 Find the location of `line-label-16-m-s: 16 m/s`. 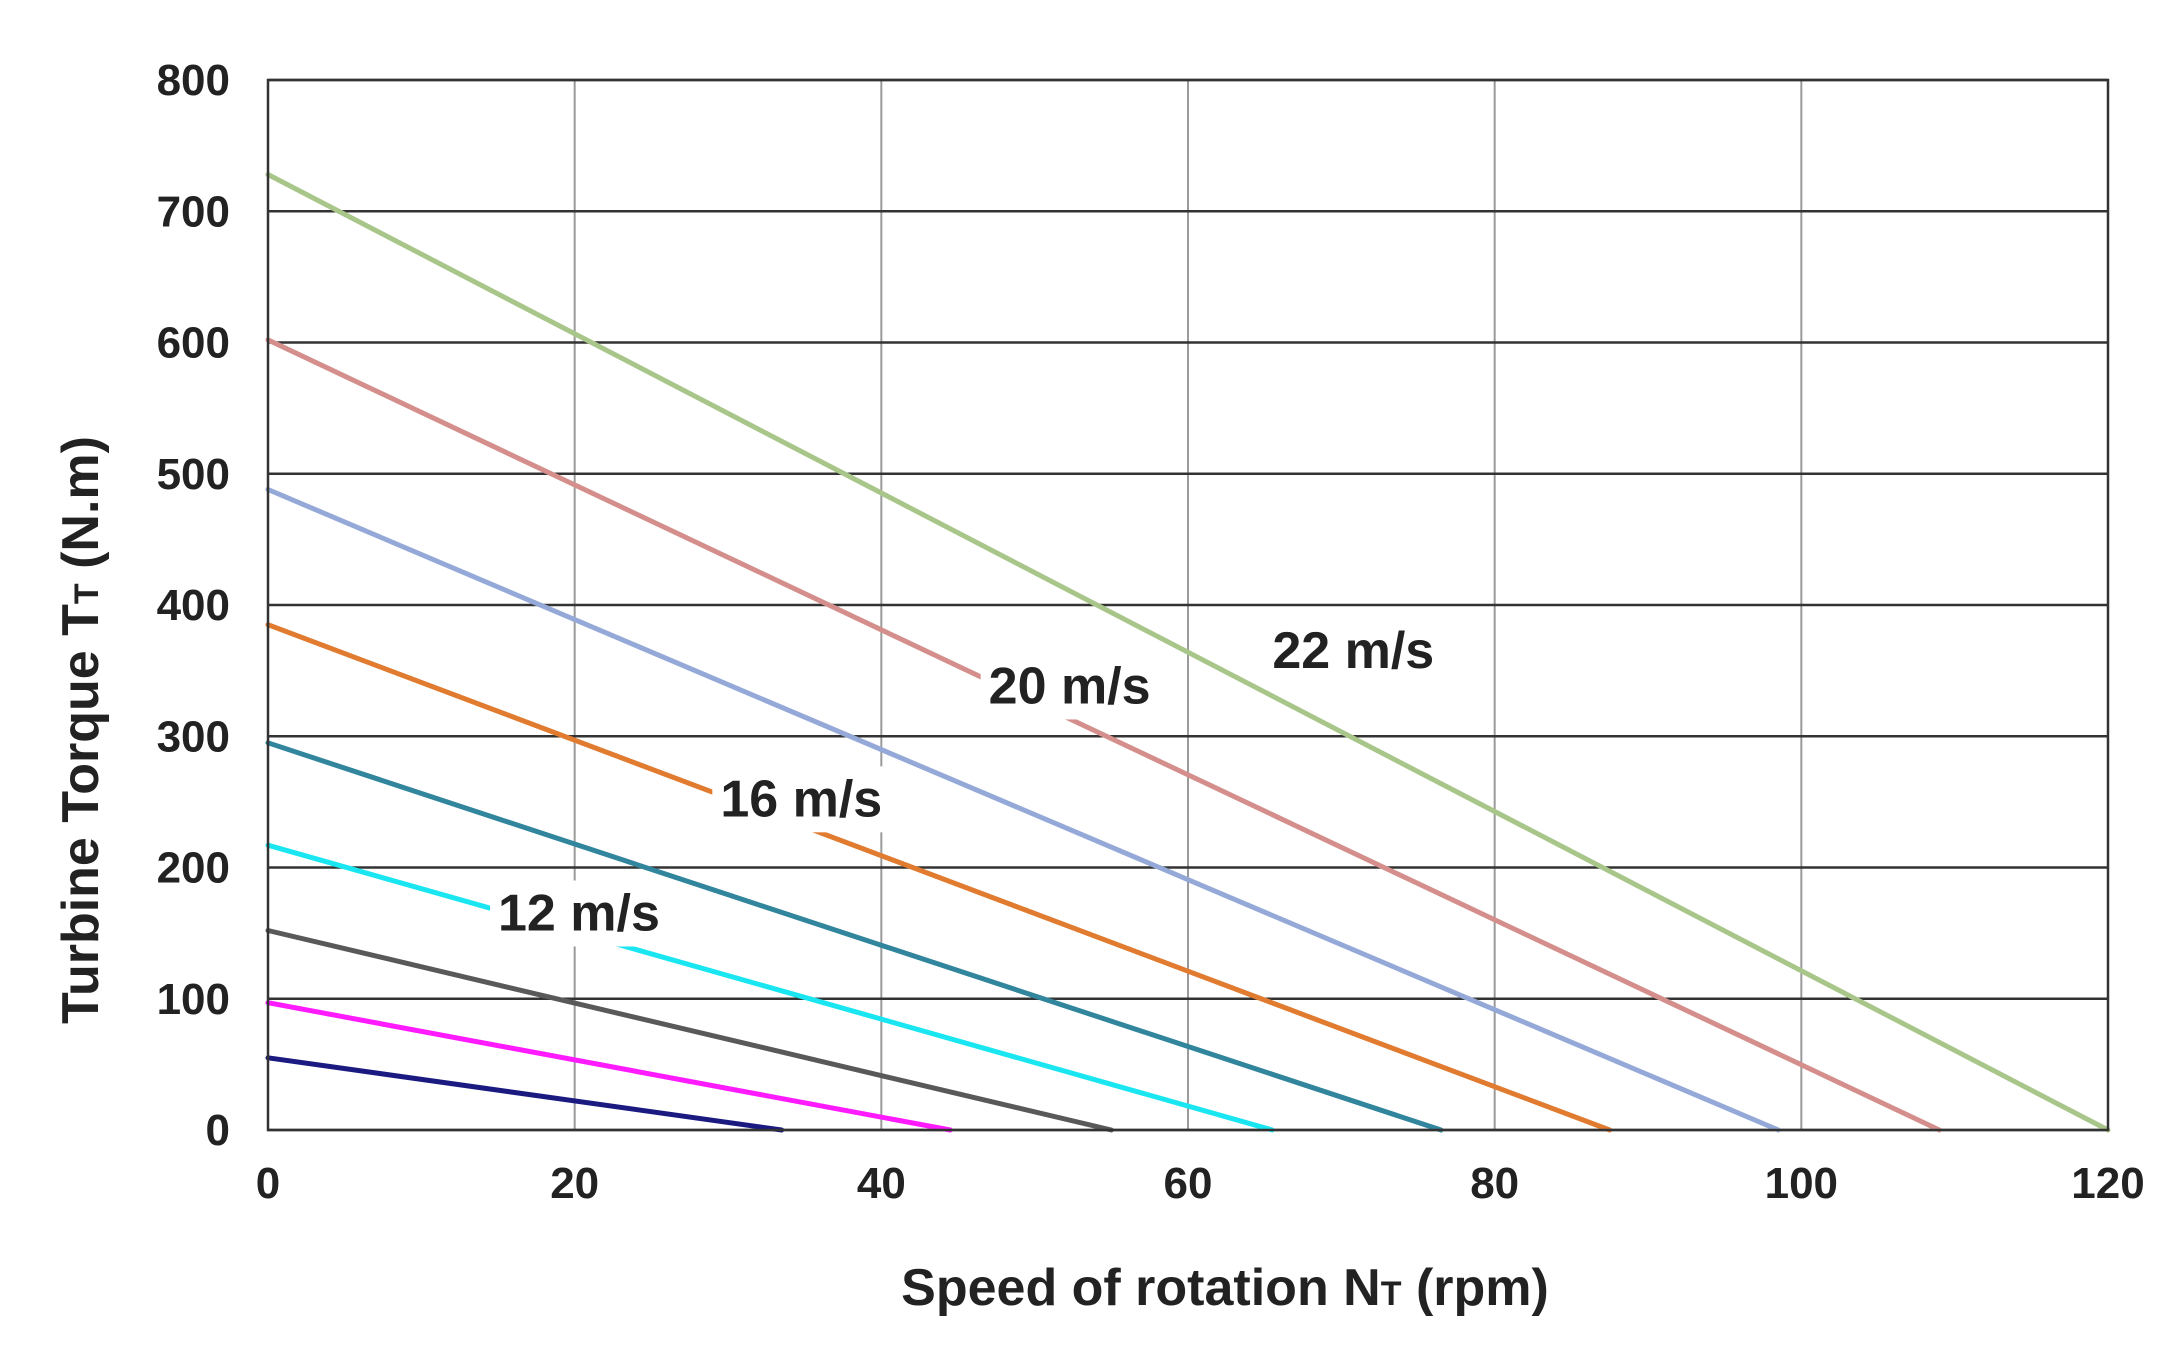

line-label-16-m-s: 16 m/s is located at coordinates (801, 799).